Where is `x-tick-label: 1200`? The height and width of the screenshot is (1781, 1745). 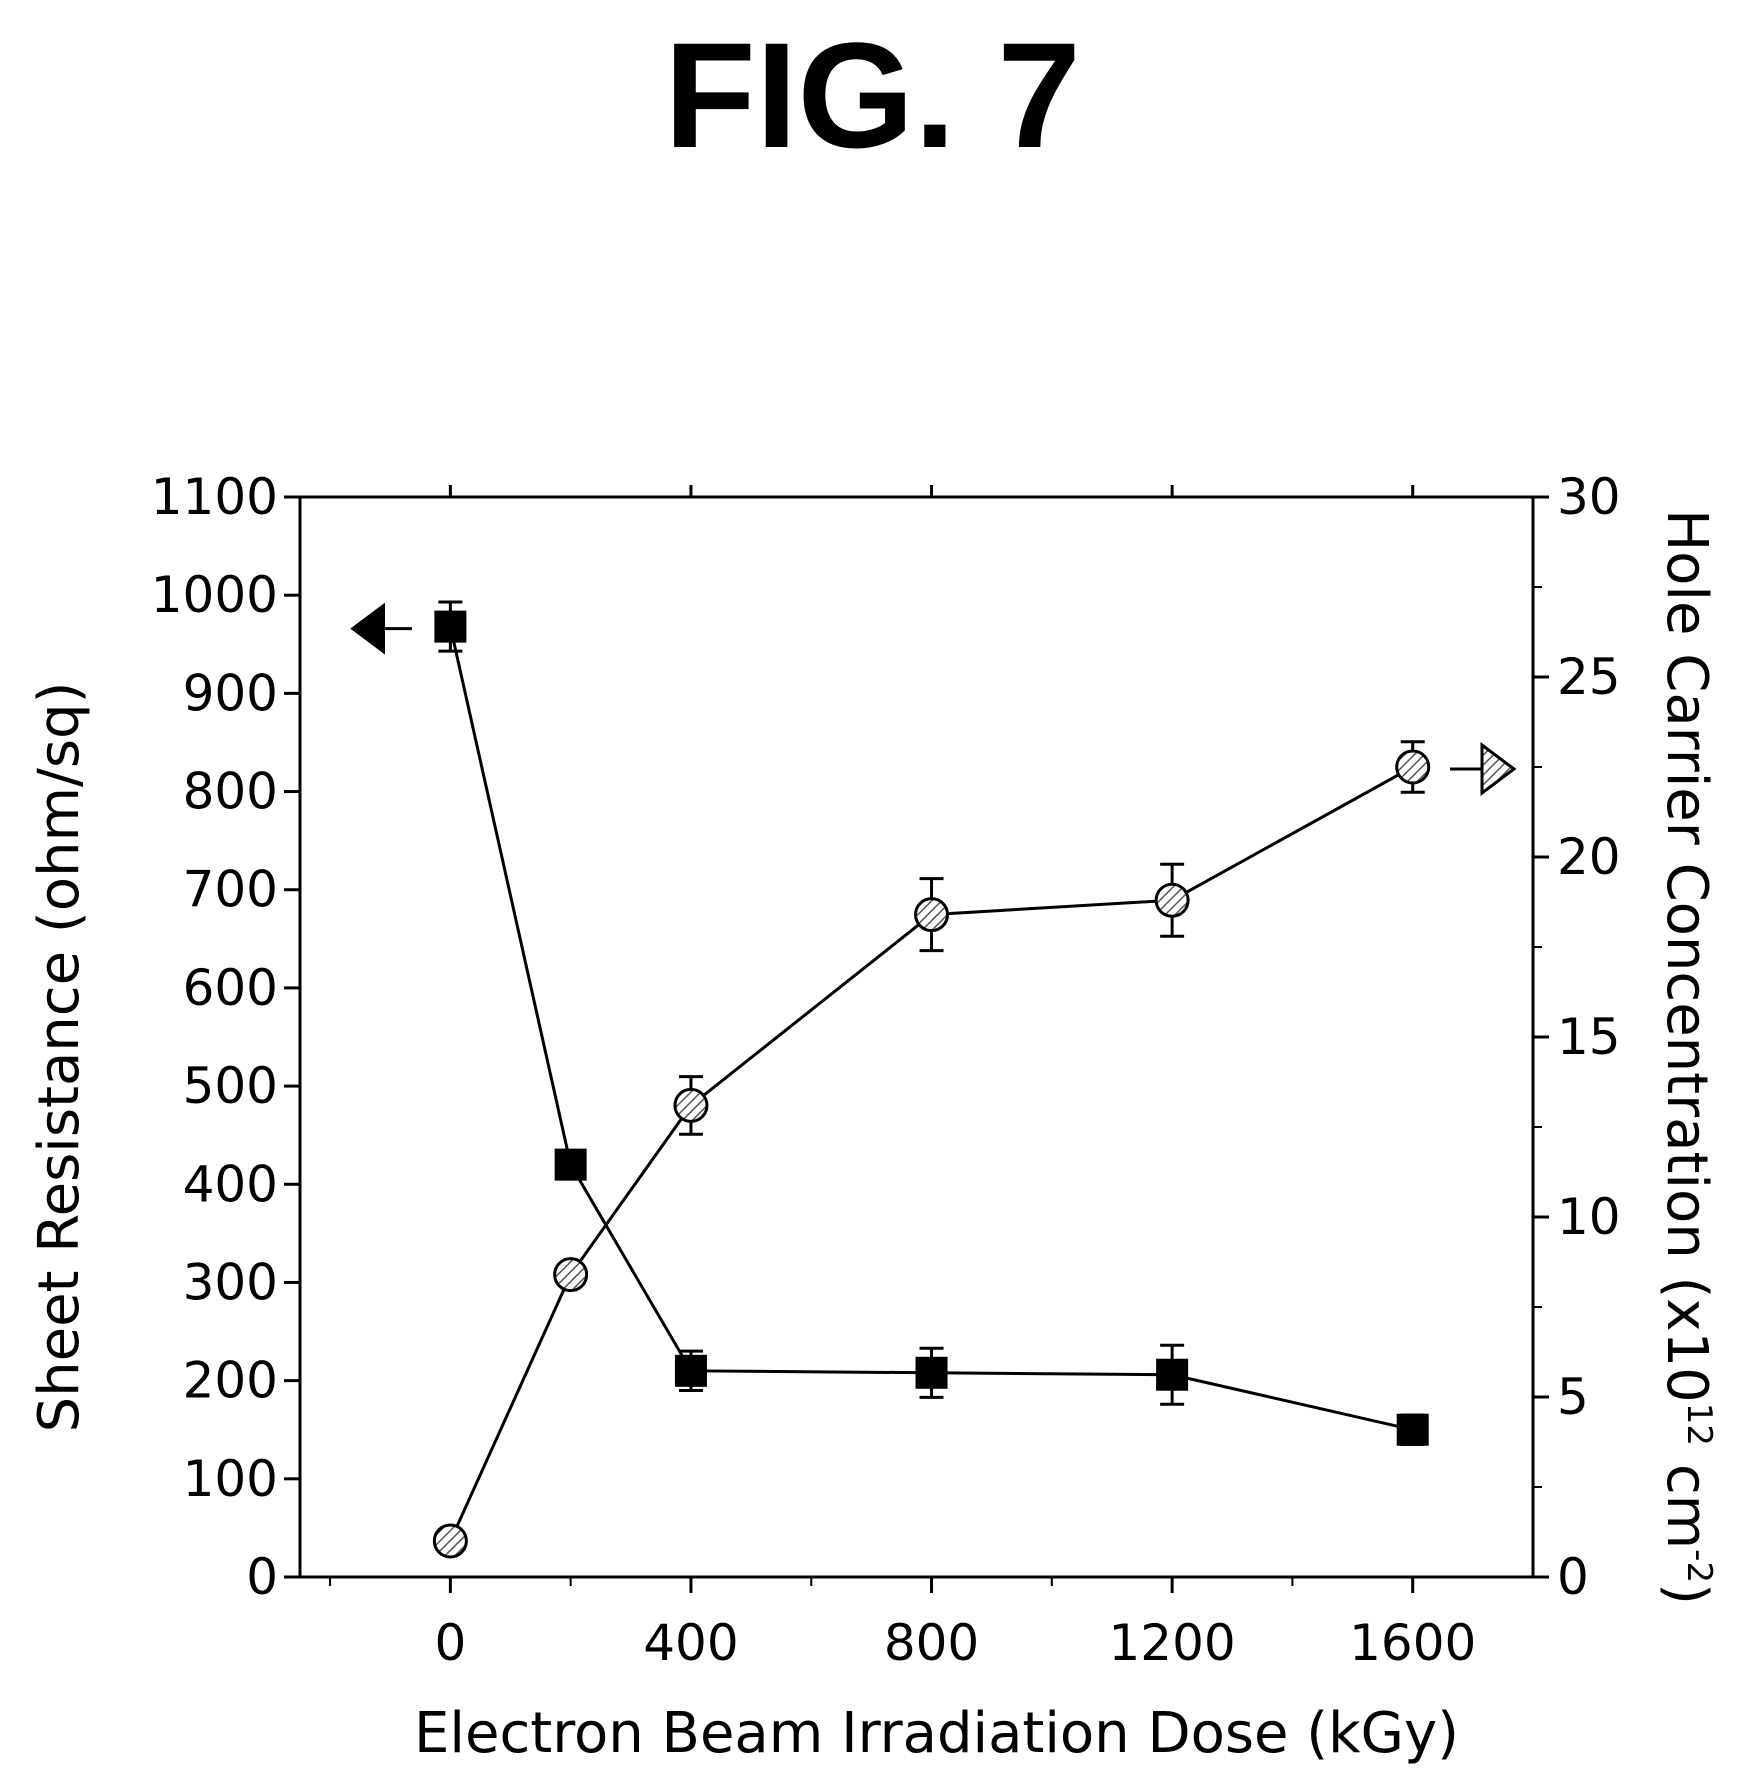 x-tick-label: 1200 is located at coordinates (1171, 1643).